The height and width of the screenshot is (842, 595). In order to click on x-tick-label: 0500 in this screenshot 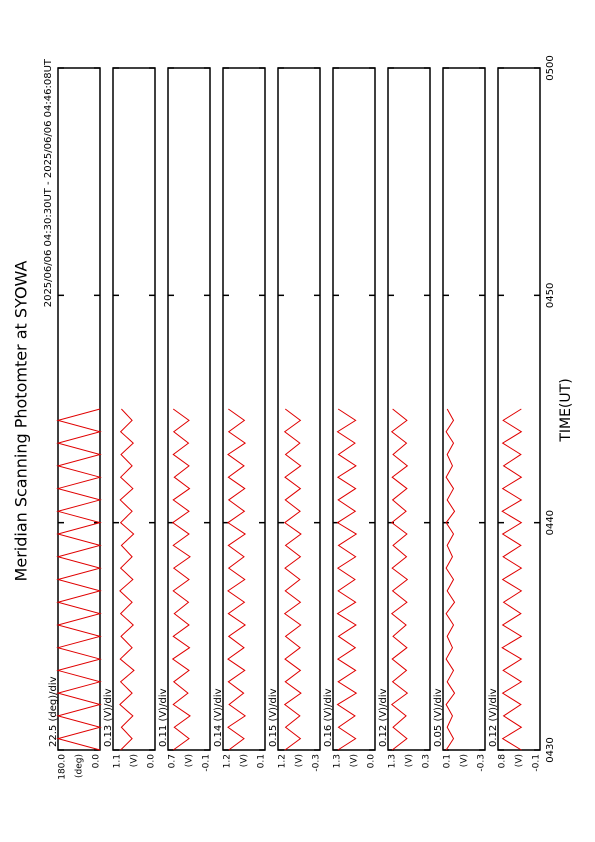, I will do `click(550, 67)`.